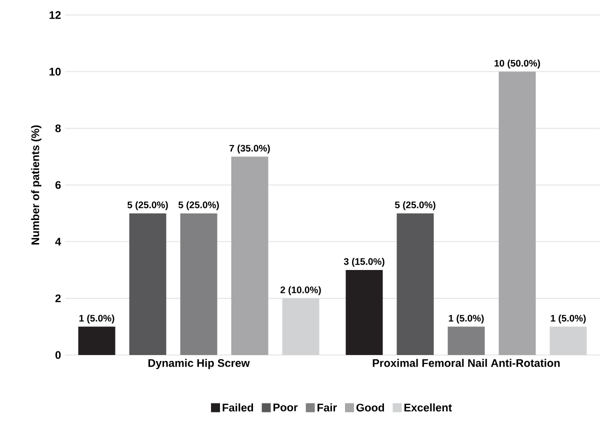 Image resolution: width=616 pixels, height=441 pixels. What do you see at coordinates (58, 242) in the screenshot?
I see `y-tick-label: 4` at bounding box center [58, 242].